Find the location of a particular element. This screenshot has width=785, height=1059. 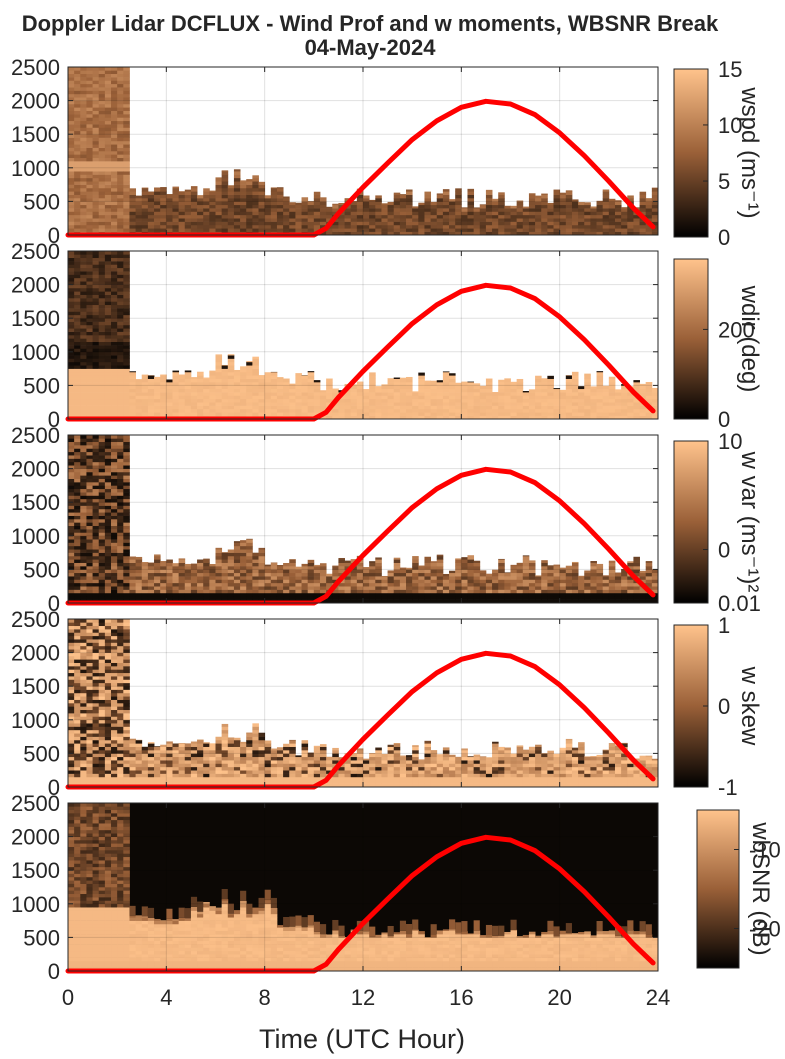

colorbar-label: wdir (deg) is located at coordinates (749, 339).